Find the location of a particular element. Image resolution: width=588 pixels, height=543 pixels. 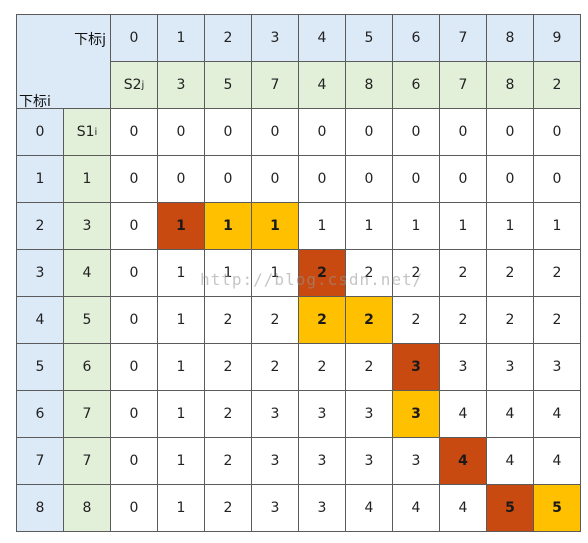

s2-value-cell: 5 is located at coordinates (228, 85).